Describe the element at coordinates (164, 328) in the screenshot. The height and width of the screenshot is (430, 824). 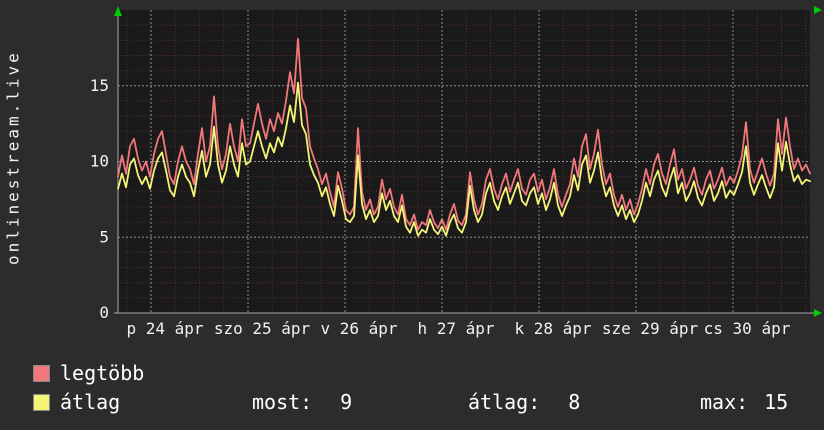
I see `svg-text: p 24 ápr` at that location.